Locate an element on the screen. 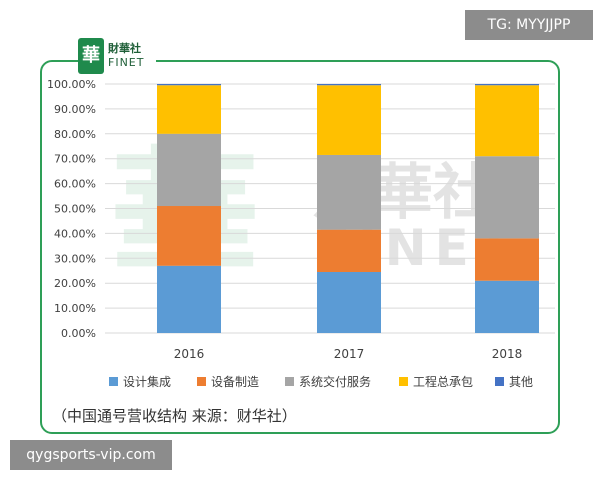 The image size is (600, 480). x-tick-label: 2018 is located at coordinates (507, 354).